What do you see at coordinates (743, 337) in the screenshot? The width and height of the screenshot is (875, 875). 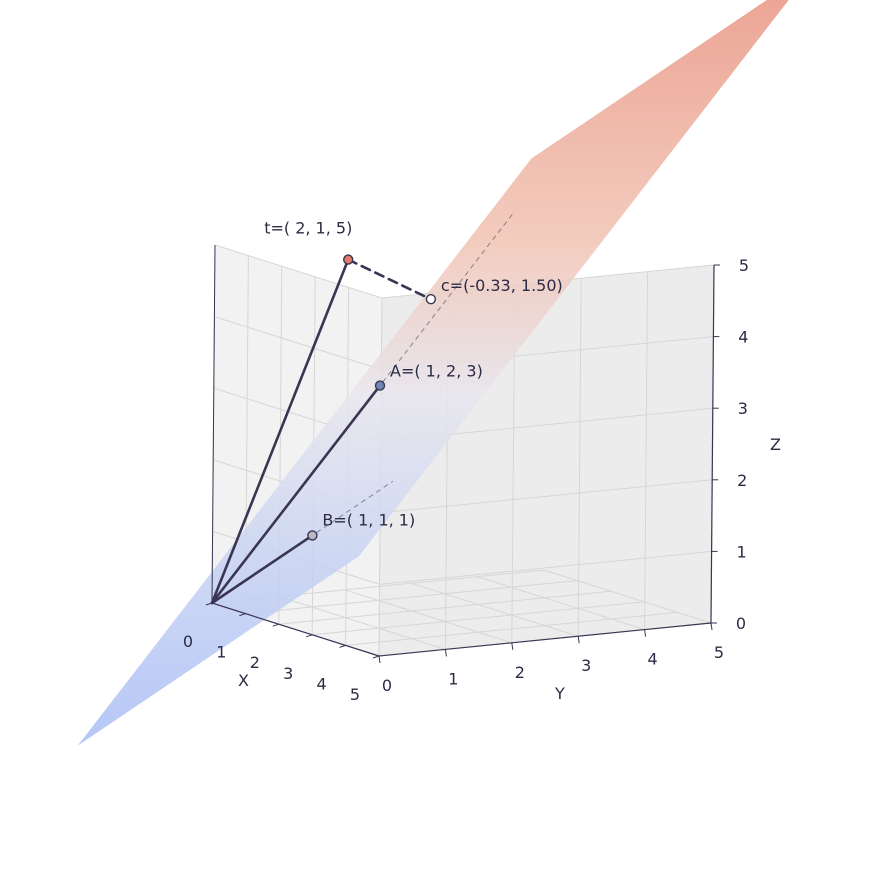 I see `z-tick-label: 4` at bounding box center [743, 337].